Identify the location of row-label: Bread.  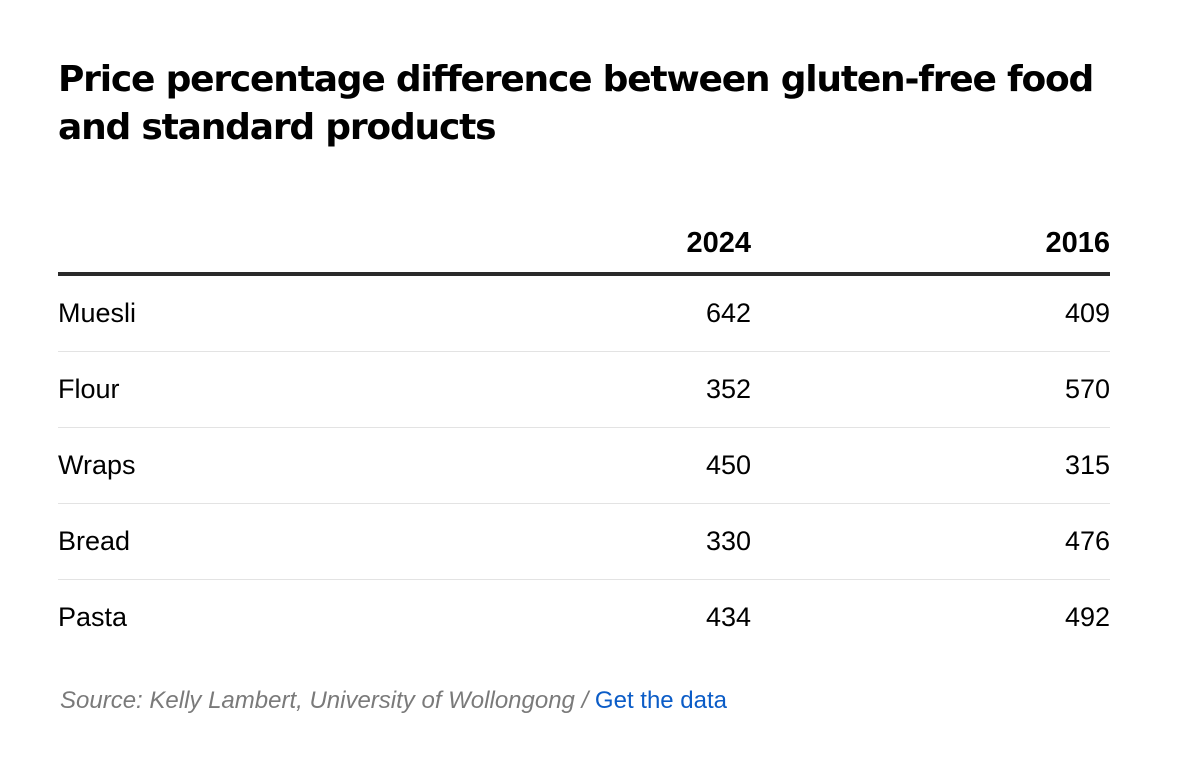
(224, 541).